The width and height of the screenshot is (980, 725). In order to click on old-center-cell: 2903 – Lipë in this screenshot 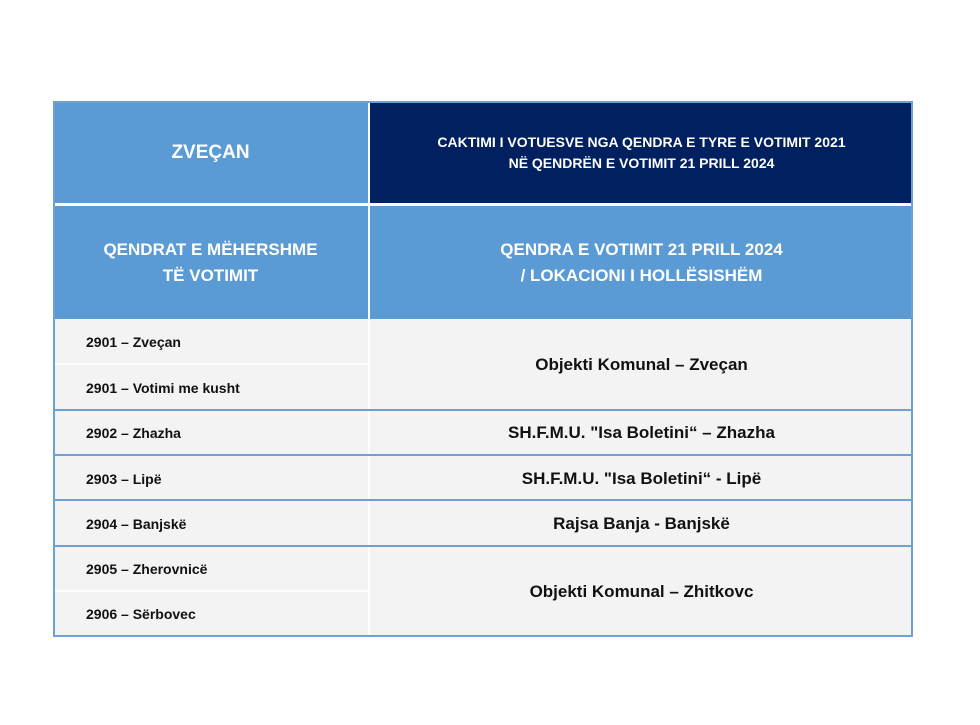, I will do `click(210, 478)`.